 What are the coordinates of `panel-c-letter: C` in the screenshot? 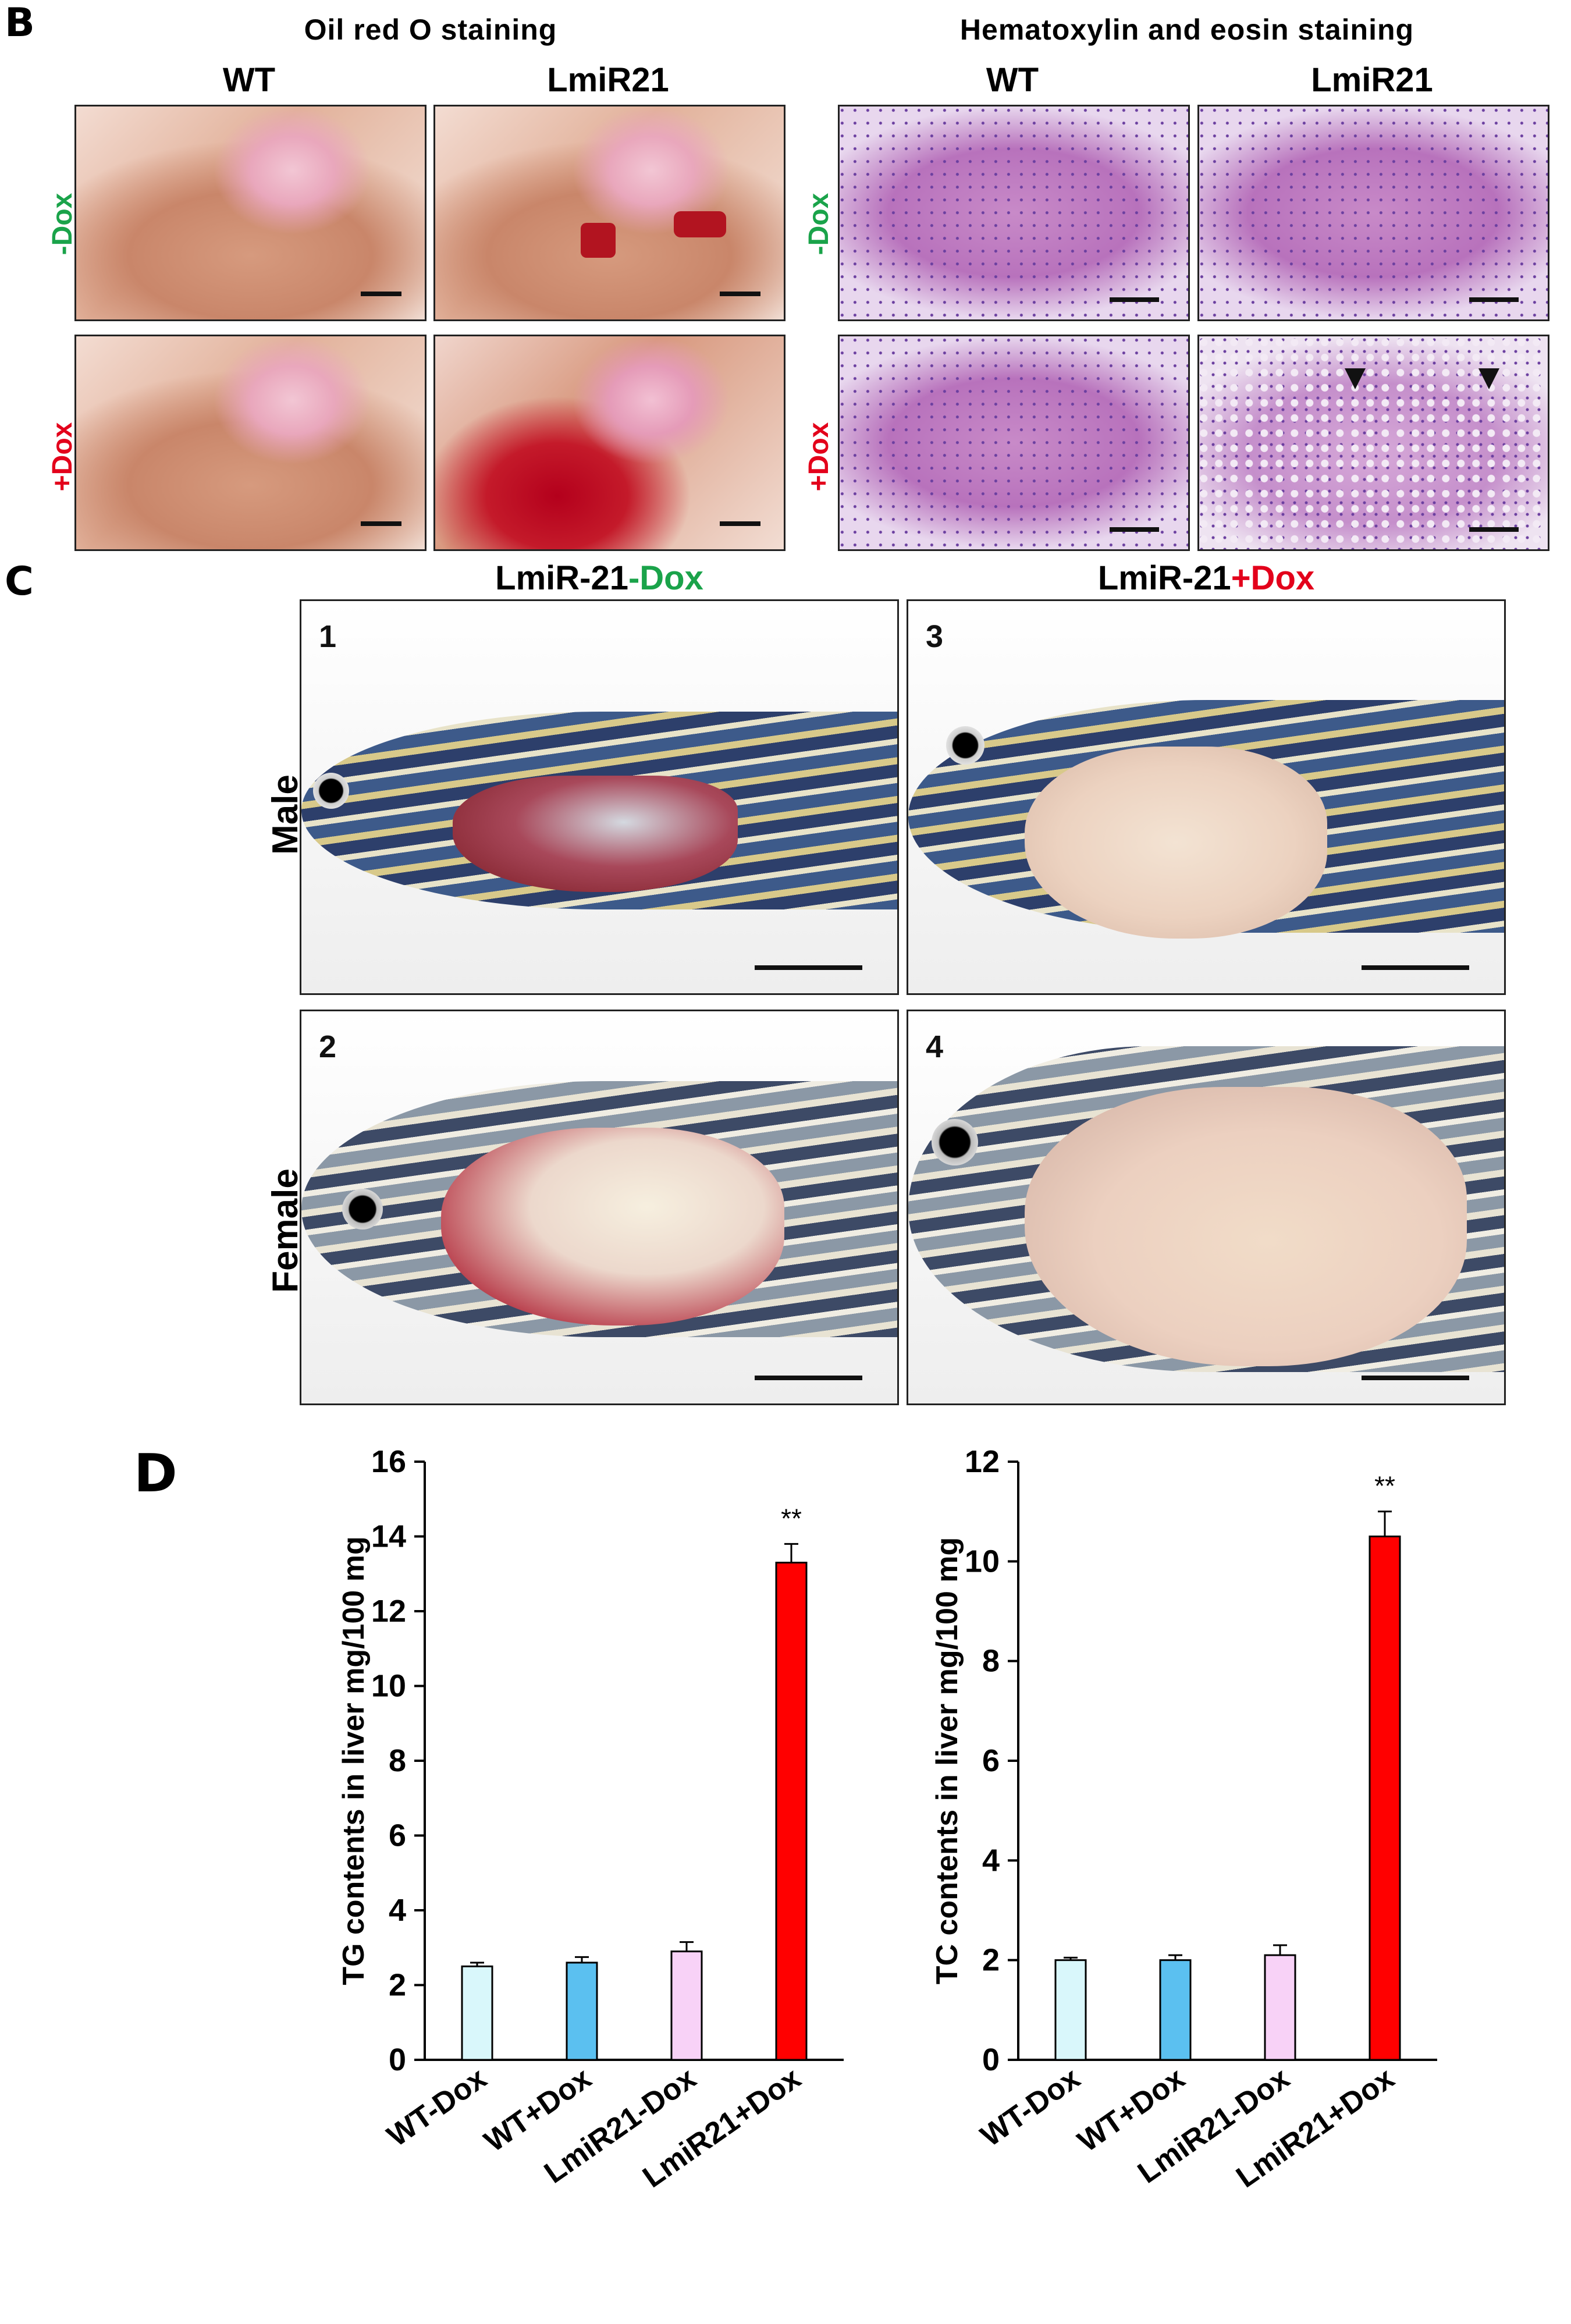 It's located at (19, 582).